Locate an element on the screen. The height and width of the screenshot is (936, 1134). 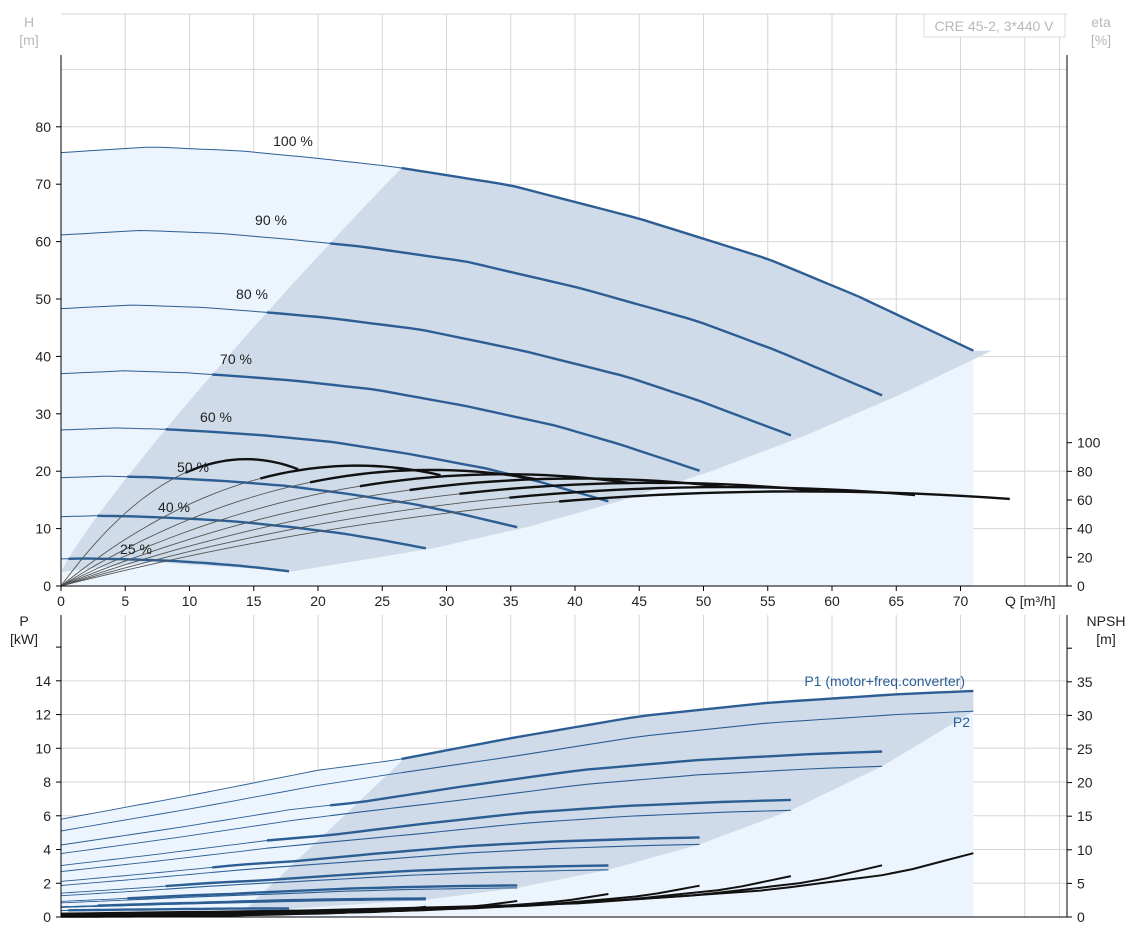
p-tick-label: 0 is located at coordinates (47, 917).